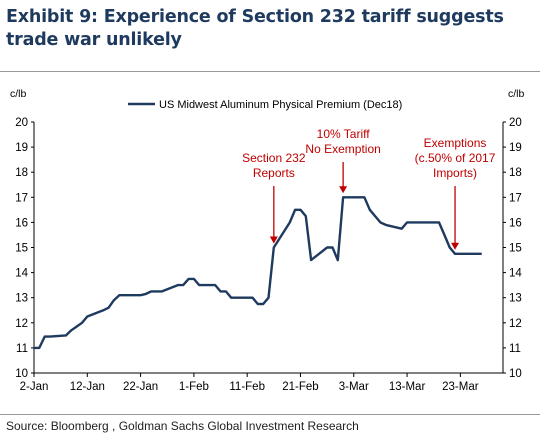 The height and width of the screenshot is (441, 540). What do you see at coordinates (270, 414) in the screenshot?
I see `source-divider` at bounding box center [270, 414].